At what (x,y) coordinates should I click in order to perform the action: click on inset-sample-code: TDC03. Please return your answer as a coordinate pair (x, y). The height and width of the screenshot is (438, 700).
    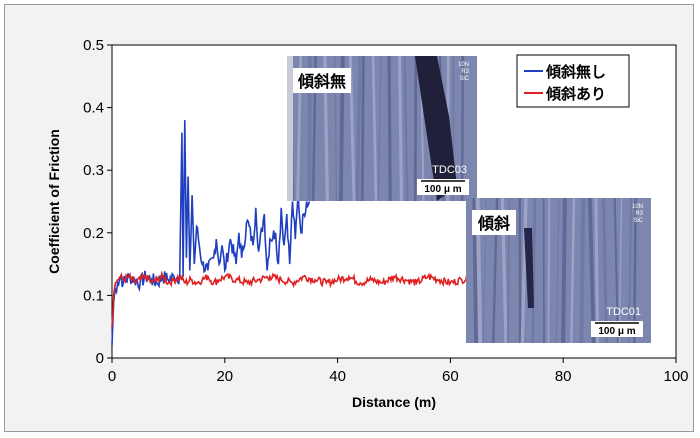
    Looking at the image, I should click on (449, 170).